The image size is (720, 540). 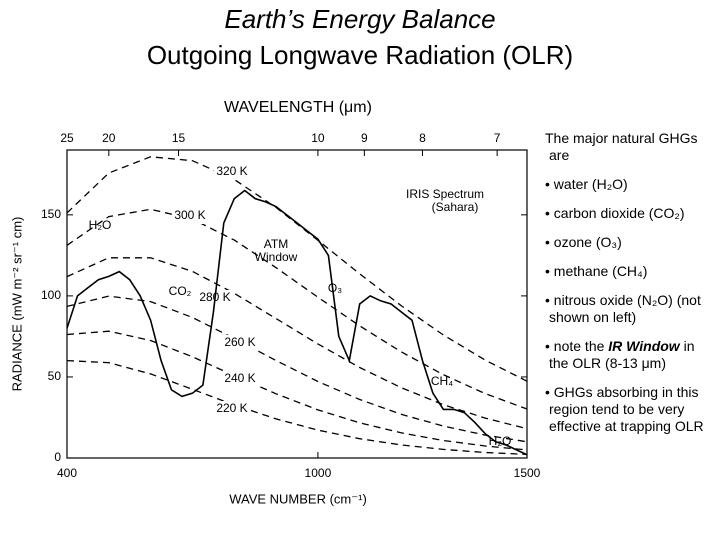 I want to click on curve-label: 220 K, so click(x=231, y=408).